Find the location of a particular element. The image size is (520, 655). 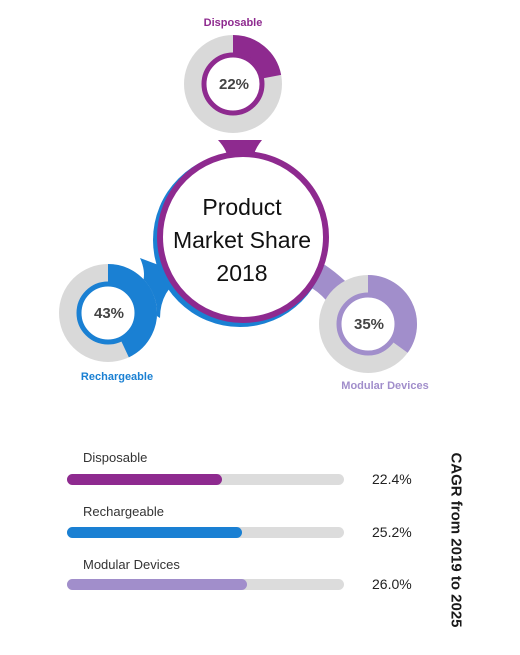

bar-label-disposable: Disposable is located at coordinates (115, 457).